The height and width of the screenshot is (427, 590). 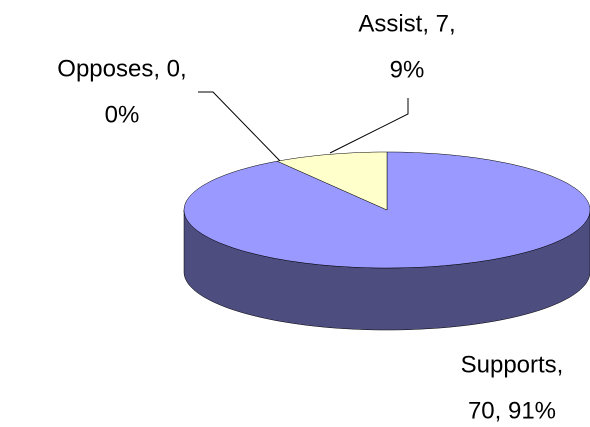 What do you see at coordinates (512, 410) in the screenshot?
I see `data-label: 70, 91%` at bounding box center [512, 410].